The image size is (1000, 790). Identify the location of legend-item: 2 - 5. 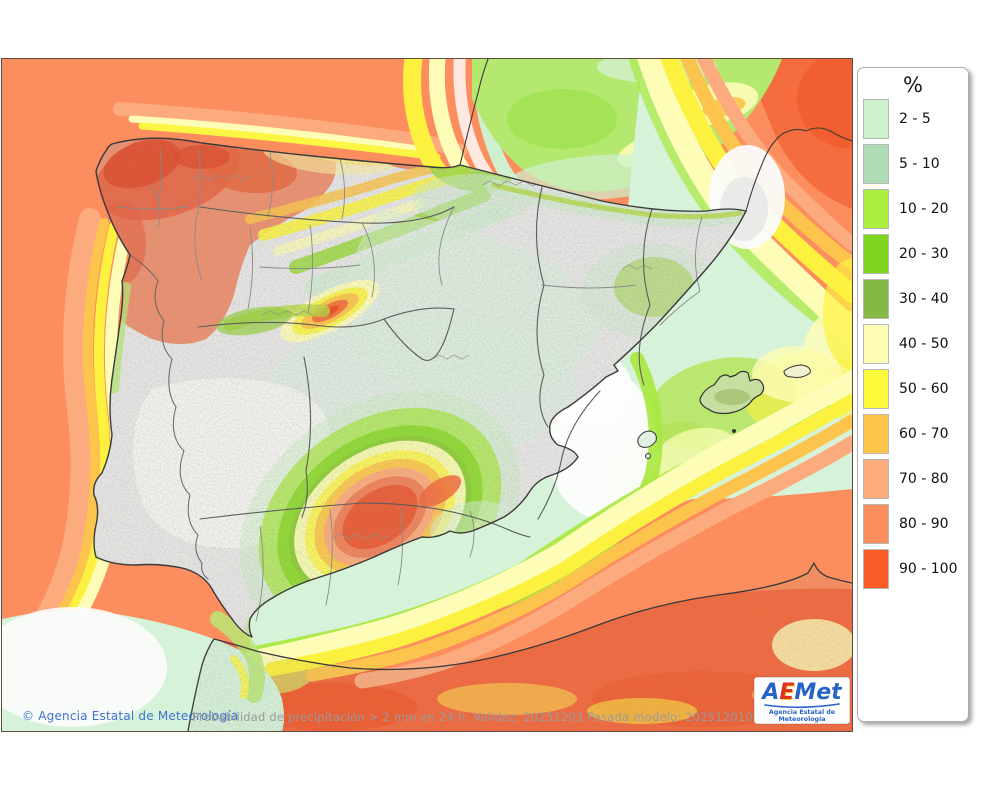
(913, 119).